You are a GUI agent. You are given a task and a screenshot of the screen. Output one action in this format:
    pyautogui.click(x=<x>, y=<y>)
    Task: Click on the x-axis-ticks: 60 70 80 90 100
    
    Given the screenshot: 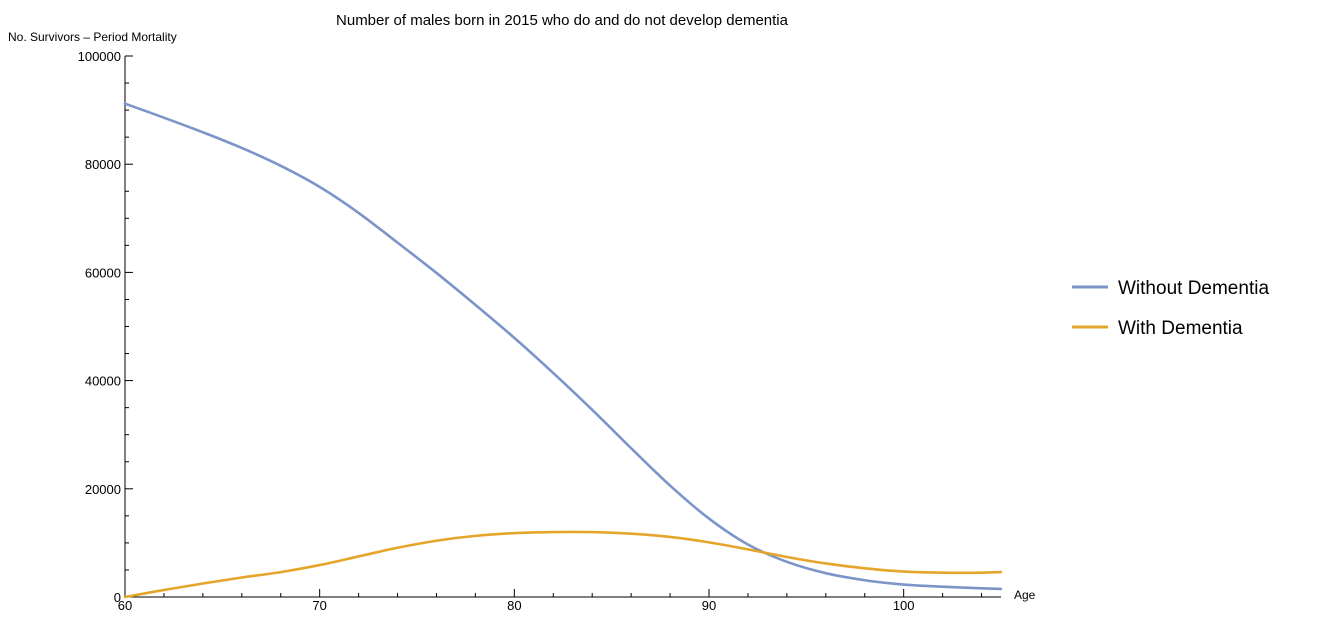 What is the action you would take?
    pyautogui.click(x=550, y=601)
    